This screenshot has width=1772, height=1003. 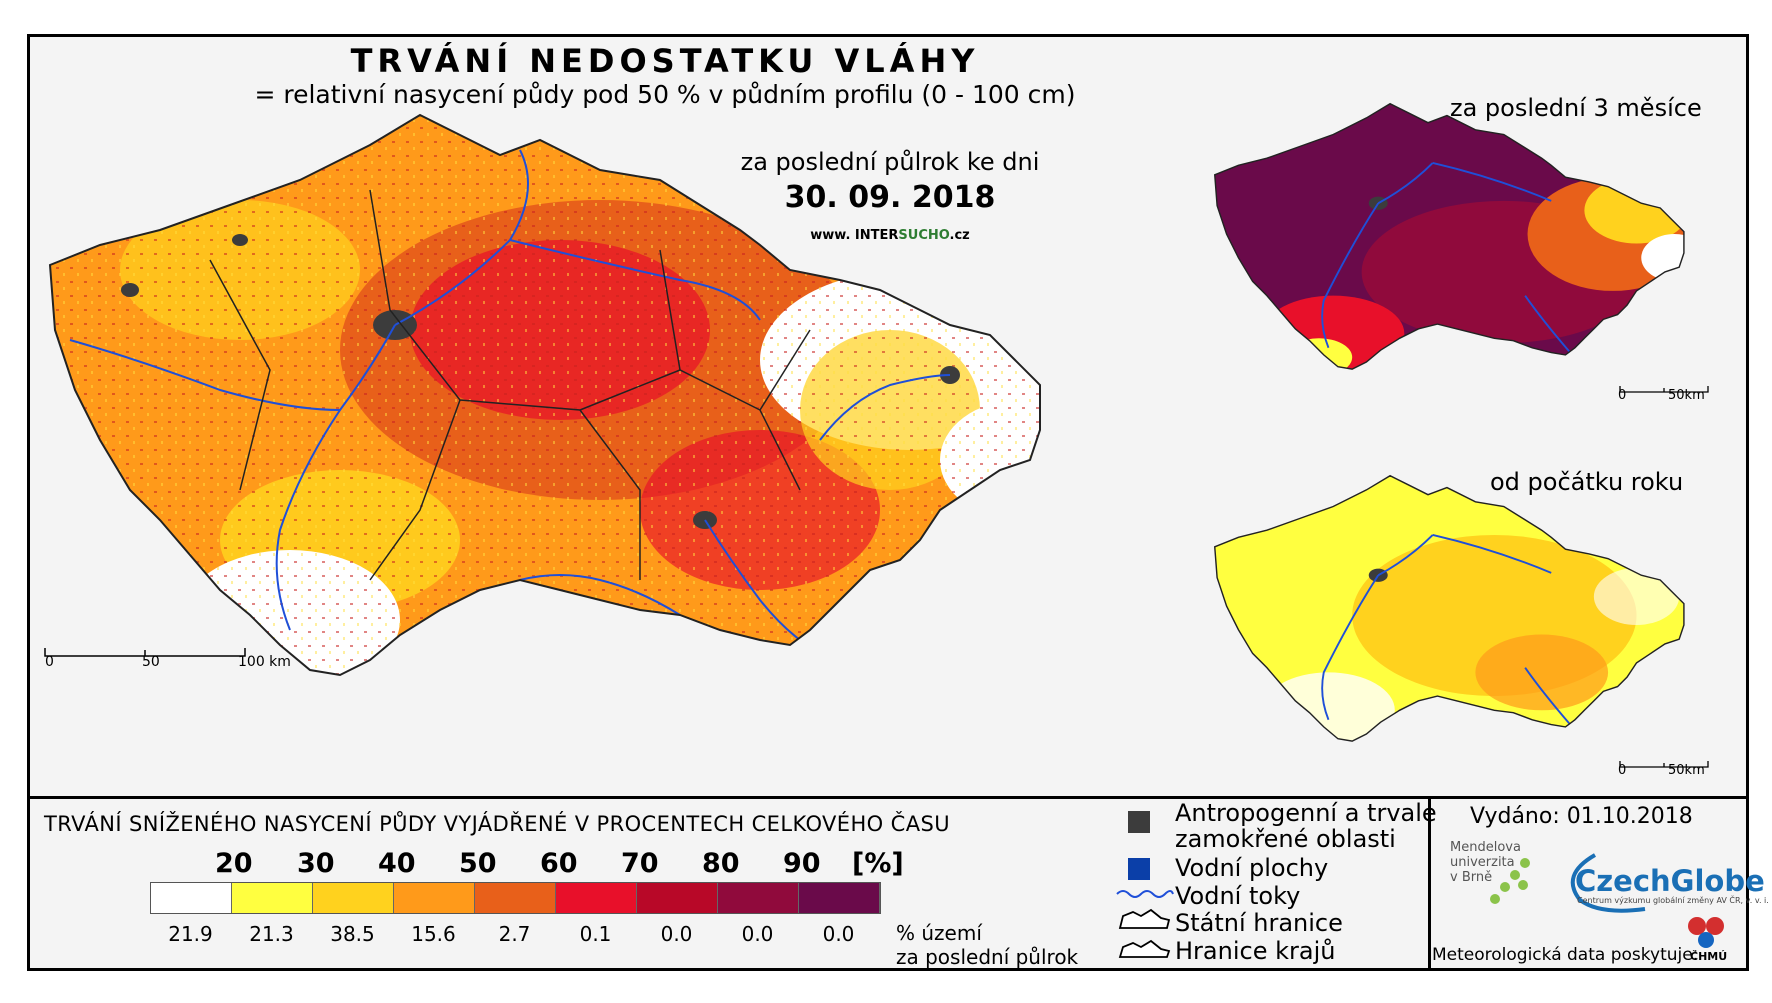 I want to click on scale-main-50: 50, so click(x=151, y=662).